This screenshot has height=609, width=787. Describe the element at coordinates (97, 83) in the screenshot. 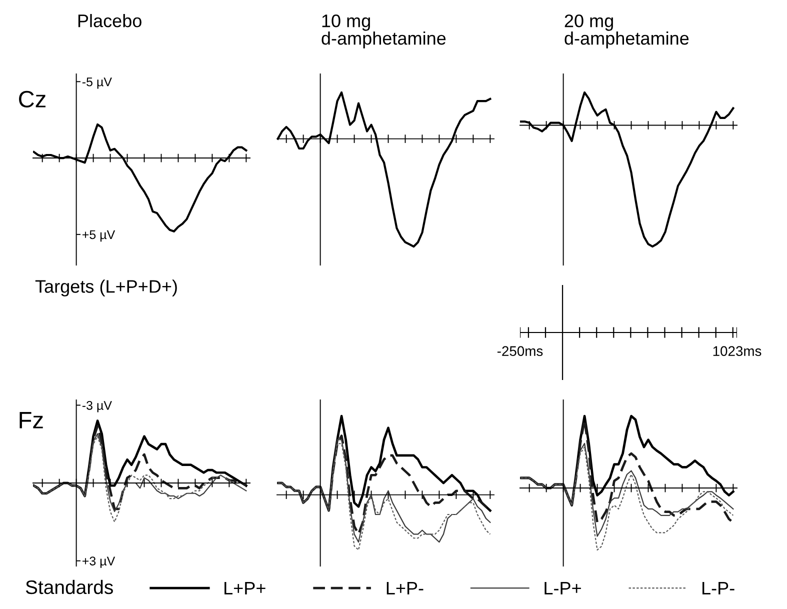

I see `y-tick-label: -5 µV` at that location.